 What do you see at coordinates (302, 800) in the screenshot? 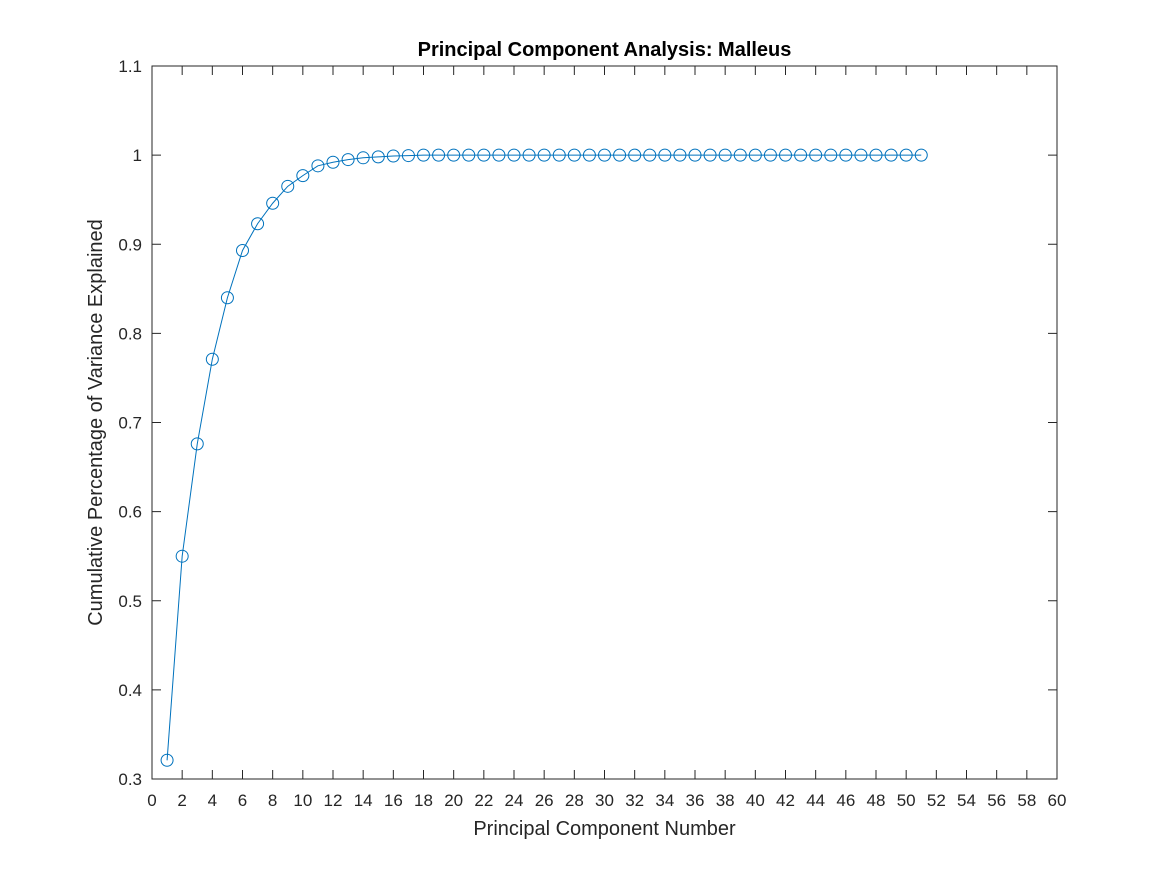
I see `x-tick-label: 10` at bounding box center [302, 800].